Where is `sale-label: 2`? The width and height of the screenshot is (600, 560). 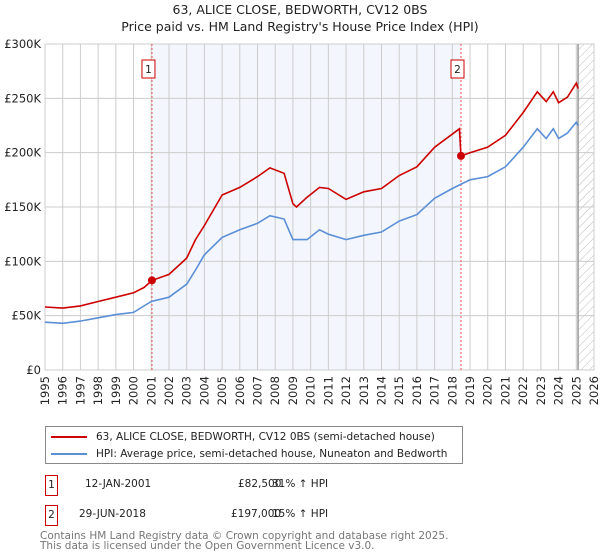 sale-label: 2 is located at coordinates (457, 70).